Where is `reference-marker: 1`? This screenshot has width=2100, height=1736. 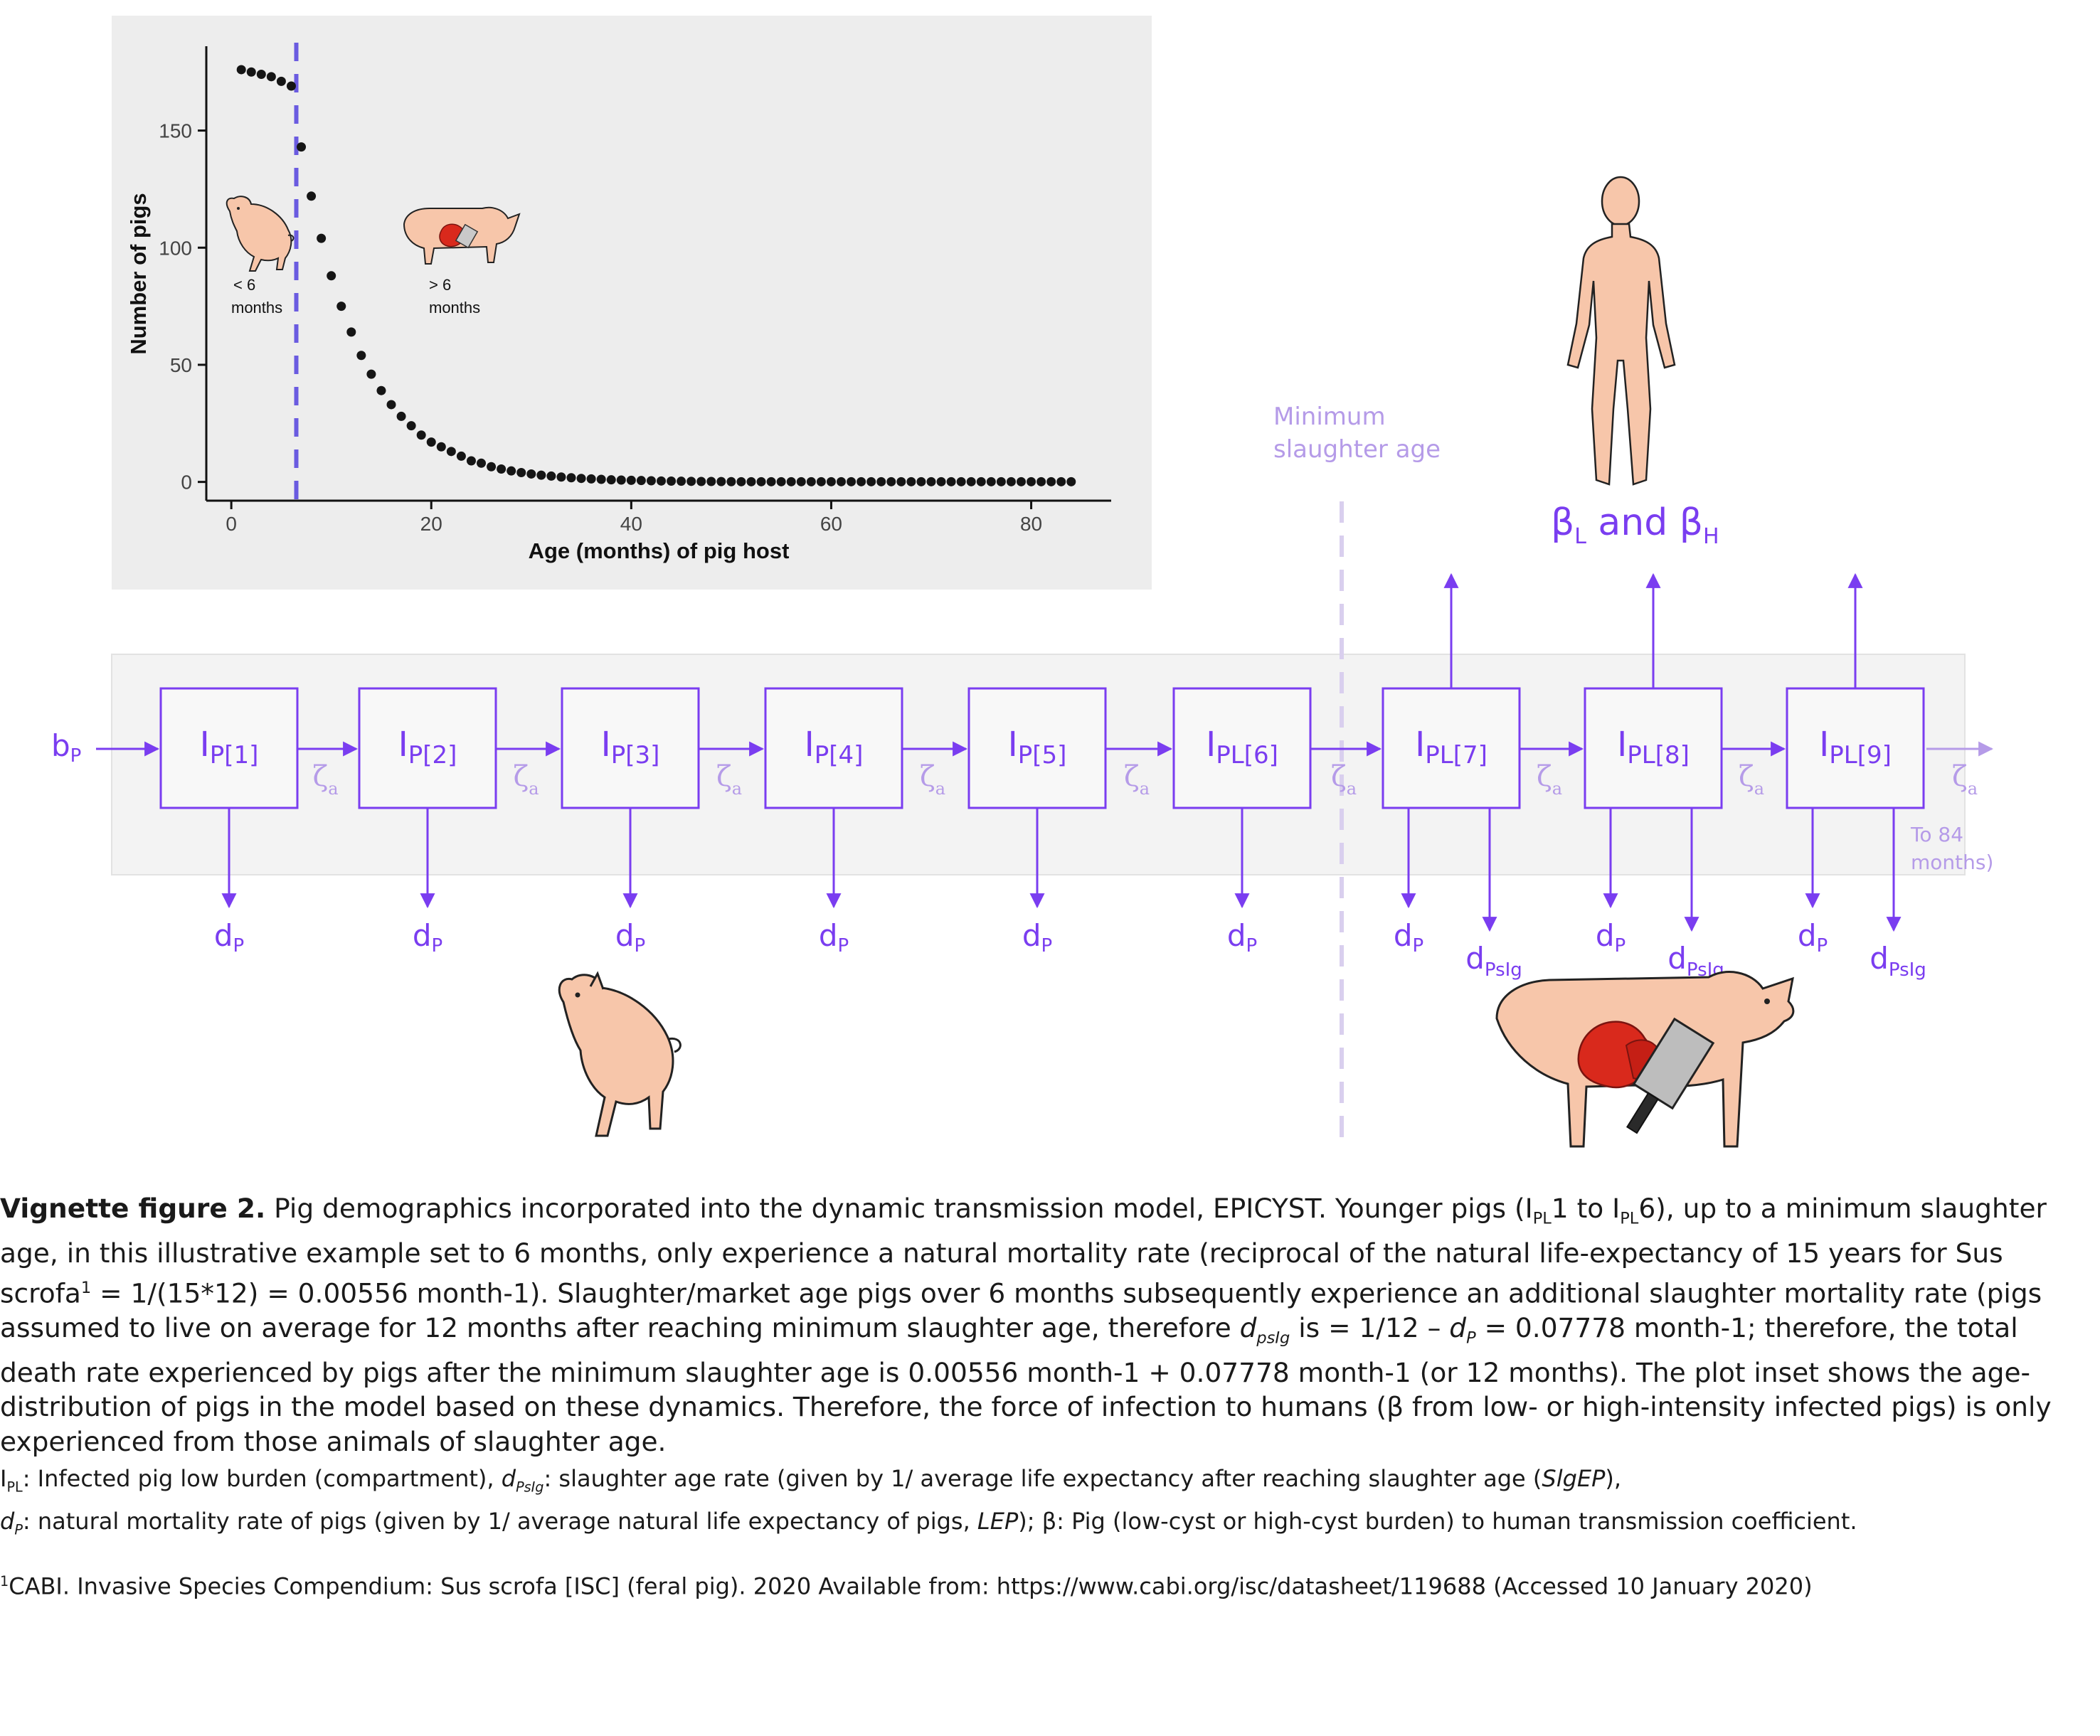 reference-marker: 1 is located at coordinates (4, 1581).